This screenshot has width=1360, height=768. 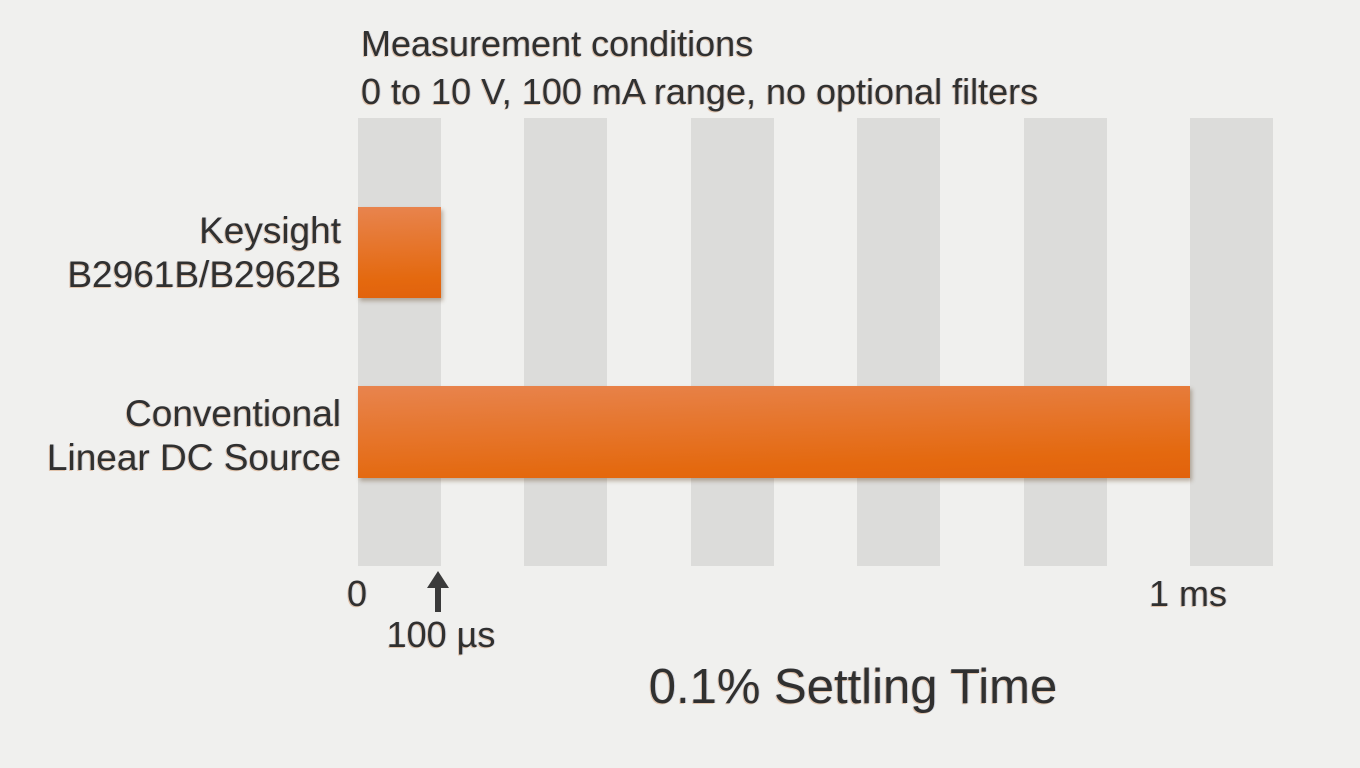 What do you see at coordinates (233, 413) in the screenshot?
I see `conventional-label-line1: Conventional` at bounding box center [233, 413].